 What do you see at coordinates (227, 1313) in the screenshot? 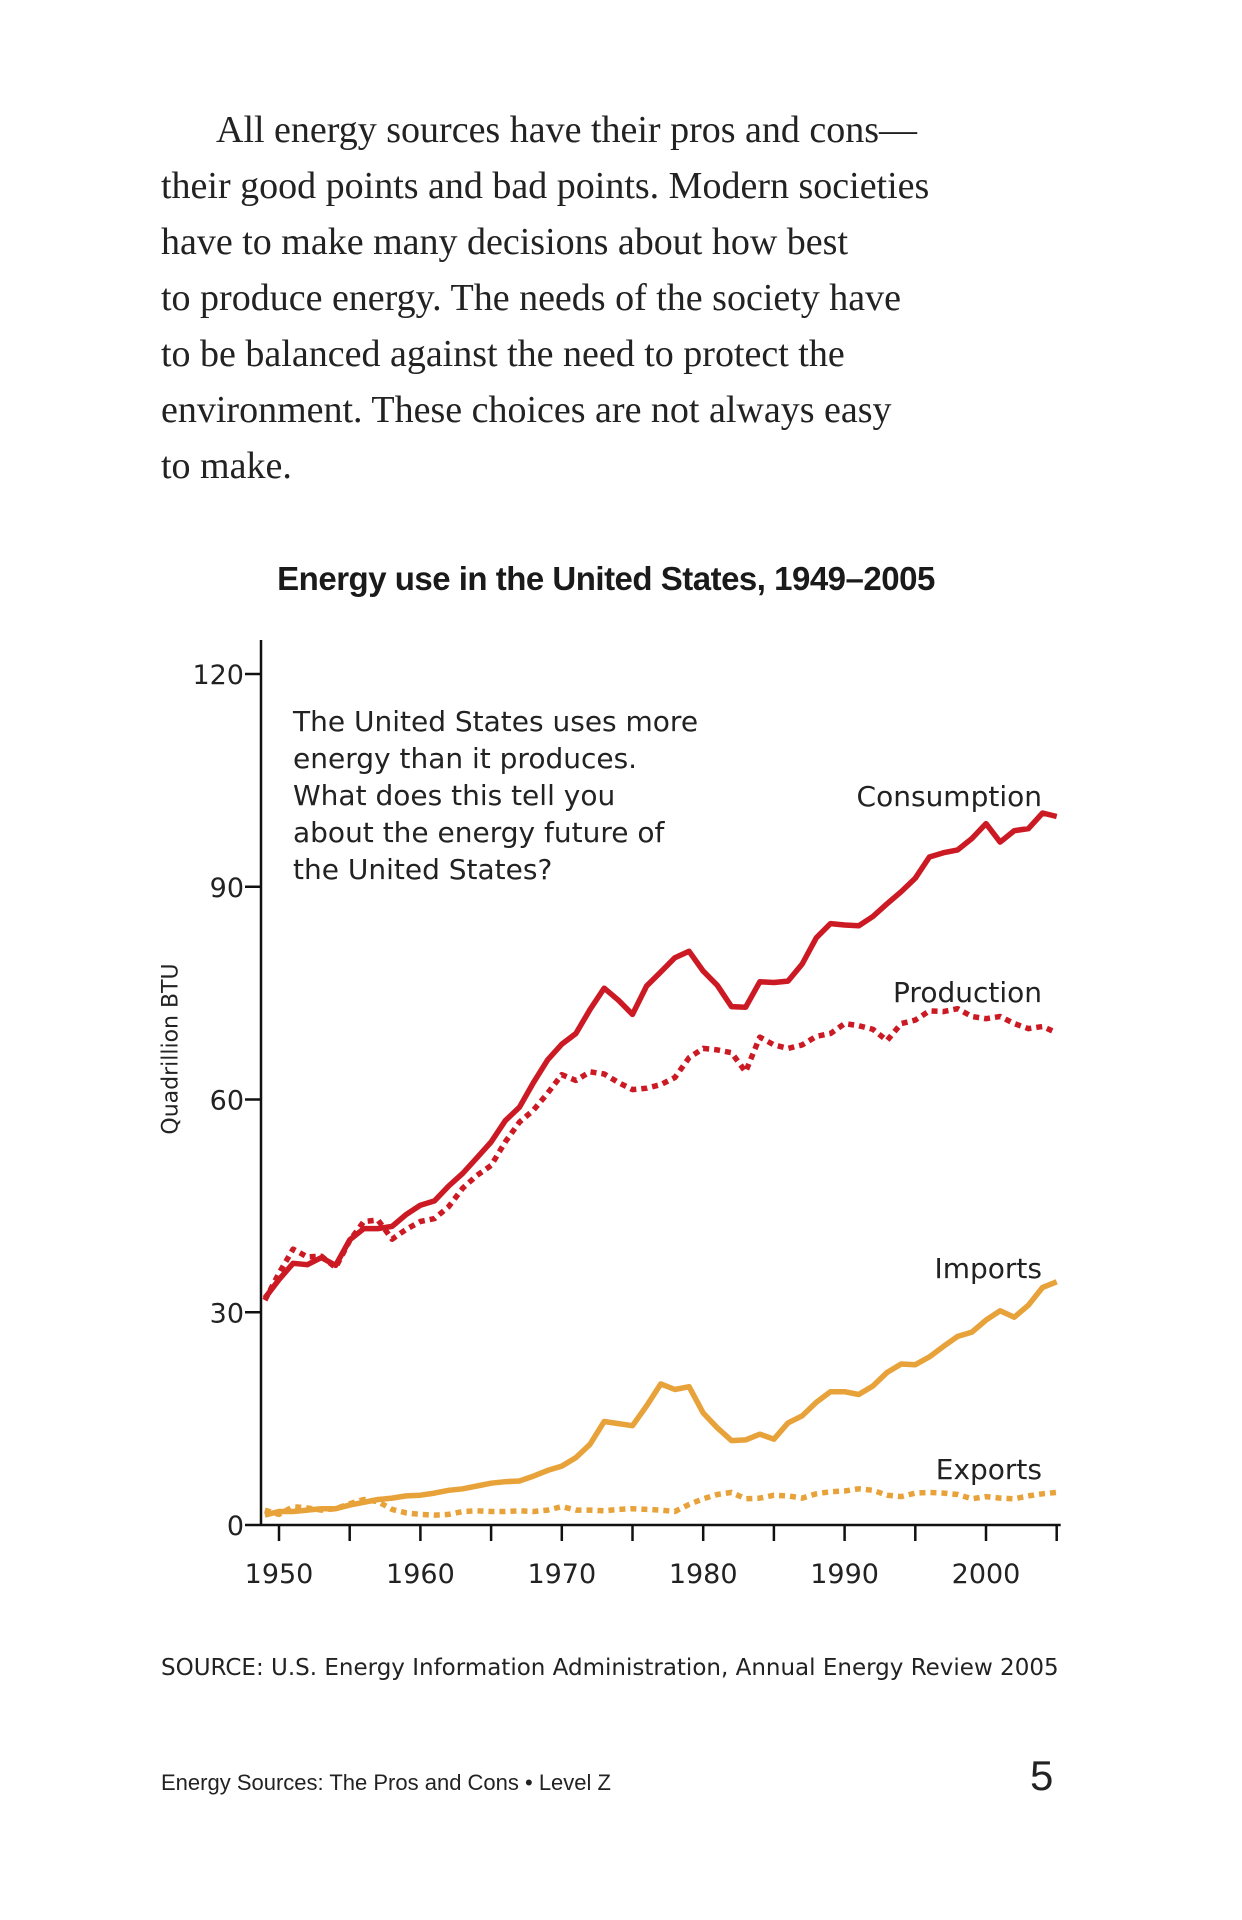
I see `y-tick-label: 30` at bounding box center [227, 1313].